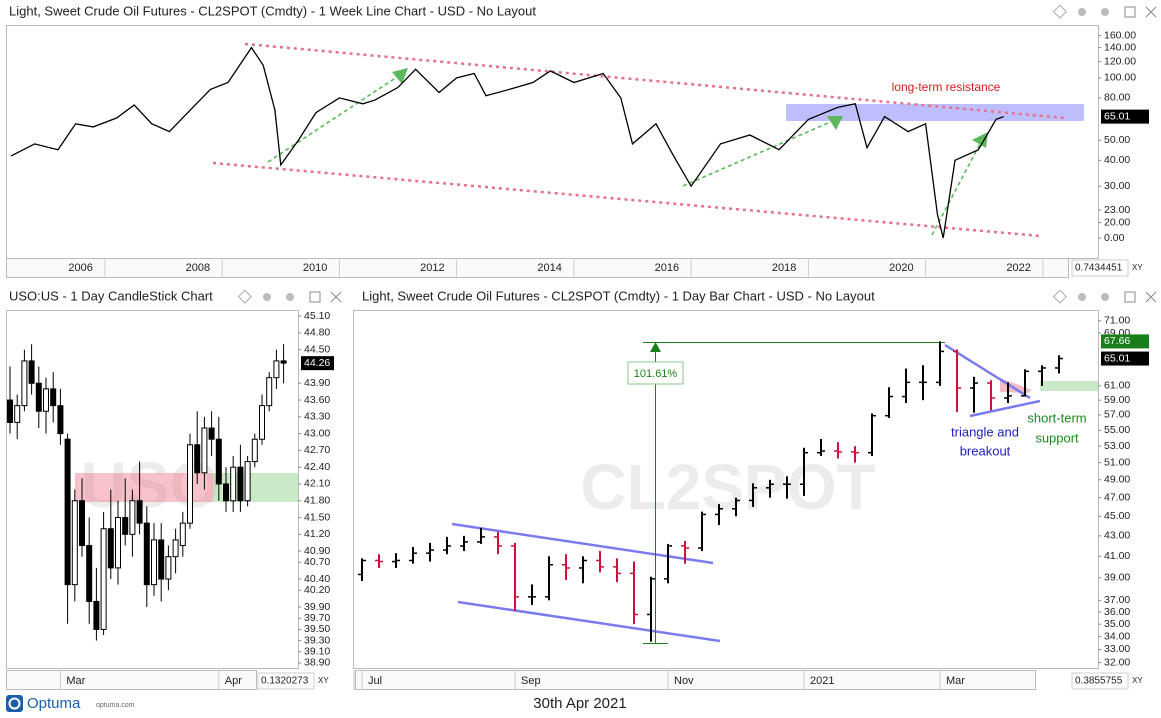 The height and width of the screenshot is (718, 1161). What do you see at coordinates (1120, 35) in the screenshot?
I see `y-tick-label: 160.00` at bounding box center [1120, 35].